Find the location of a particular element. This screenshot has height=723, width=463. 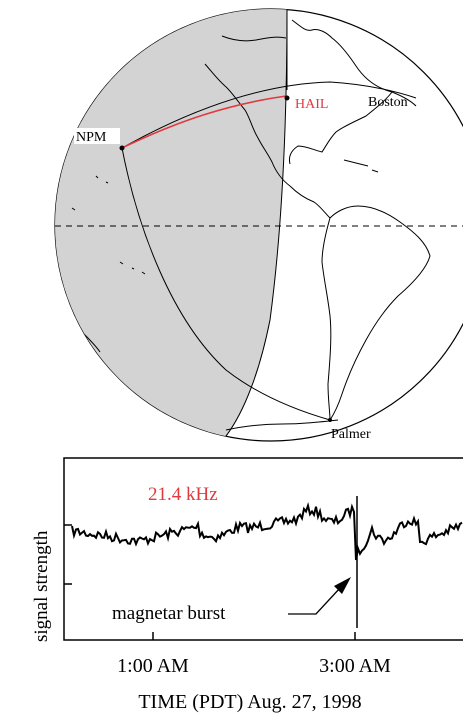

npm-label: NPM is located at coordinates (91, 137).